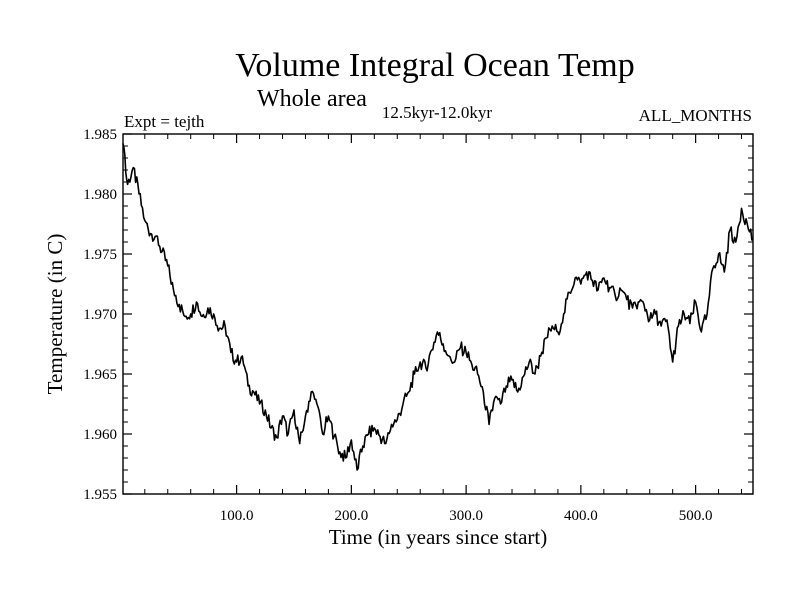  What do you see at coordinates (100, 435) in the screenshot?
I see `y-tick-label: 1.960` at bounding box center [100, 435].